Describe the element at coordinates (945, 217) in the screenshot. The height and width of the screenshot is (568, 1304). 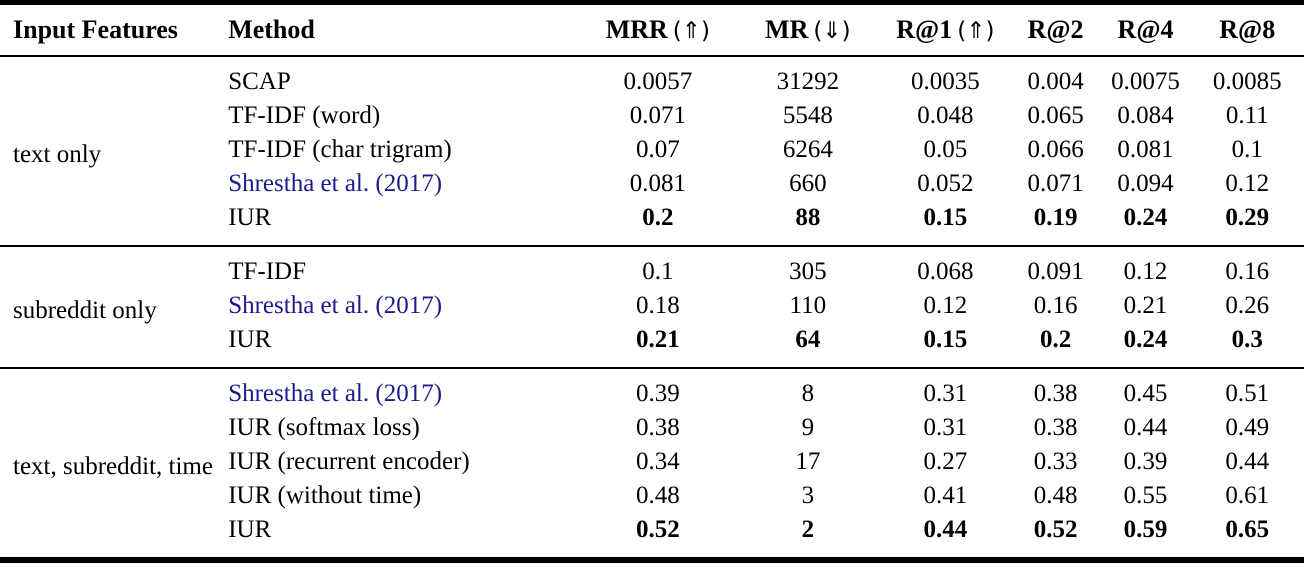
I see `value-cell-r-at-1: 0.15` at that location.